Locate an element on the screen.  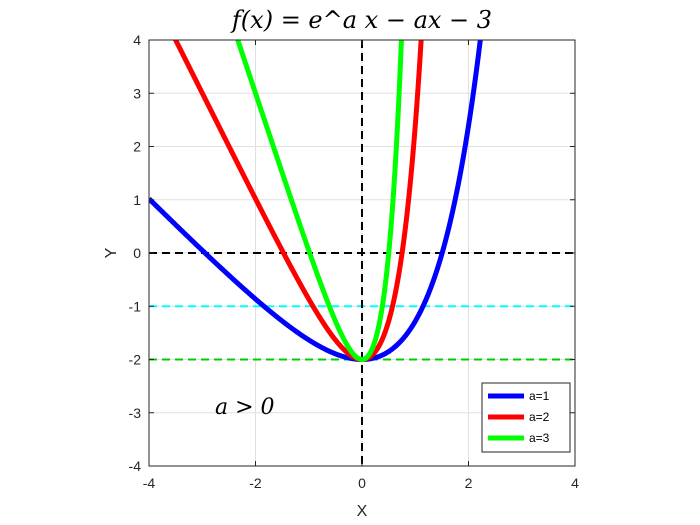
x-tick-label: 2 is located at coordinates (469, 483).